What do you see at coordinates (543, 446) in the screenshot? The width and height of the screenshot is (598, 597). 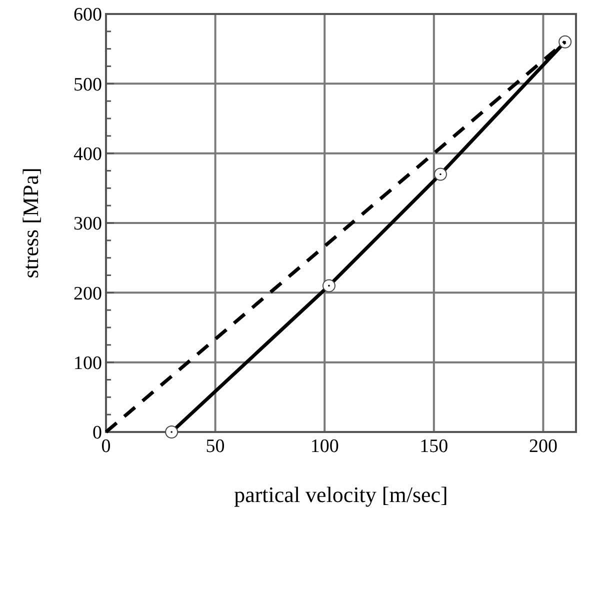 I see `x-tick-label: 200` at bounding box center [543, 446].